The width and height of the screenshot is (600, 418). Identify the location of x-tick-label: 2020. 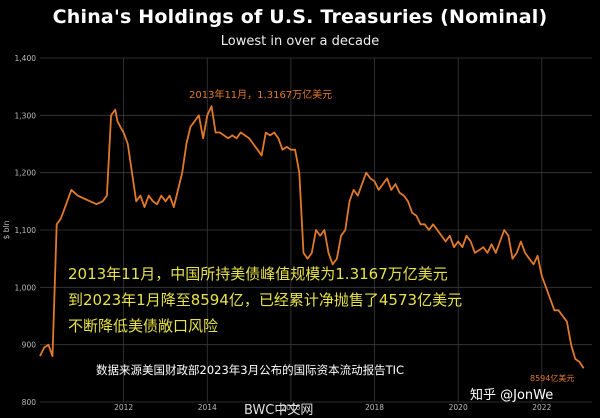
(458, 407).